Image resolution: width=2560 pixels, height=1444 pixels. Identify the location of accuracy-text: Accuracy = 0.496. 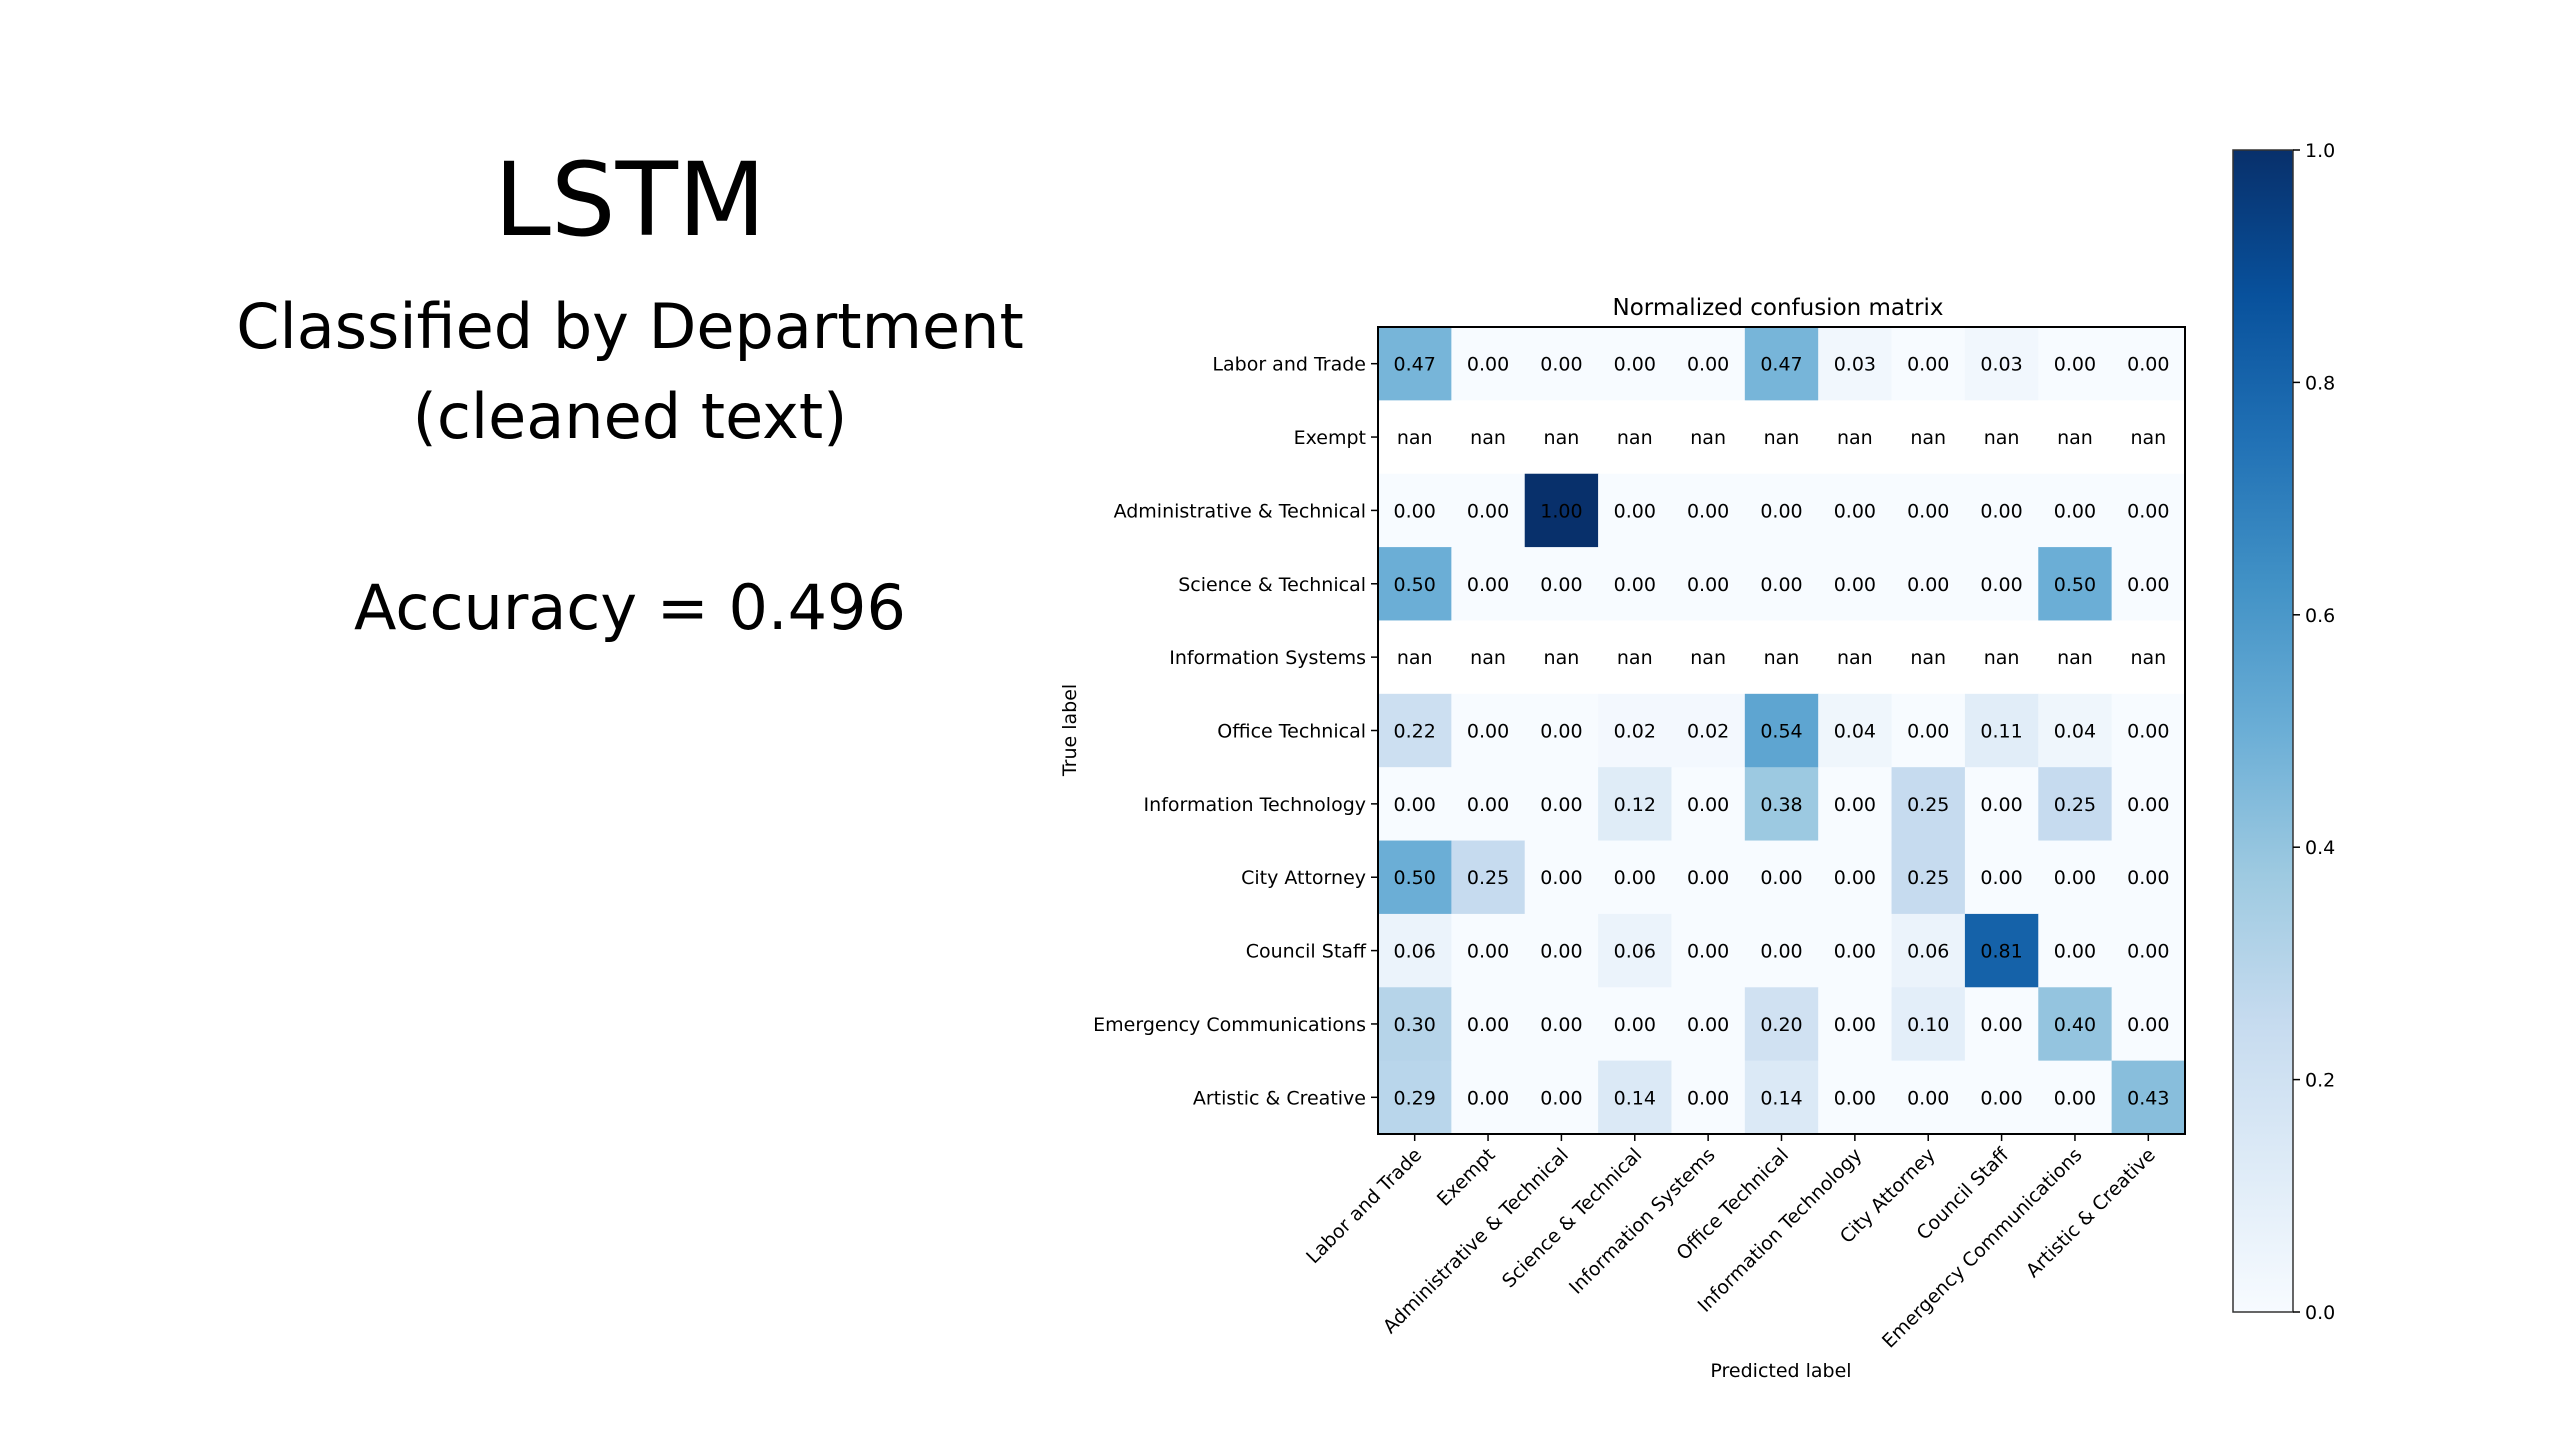
(630, 607).